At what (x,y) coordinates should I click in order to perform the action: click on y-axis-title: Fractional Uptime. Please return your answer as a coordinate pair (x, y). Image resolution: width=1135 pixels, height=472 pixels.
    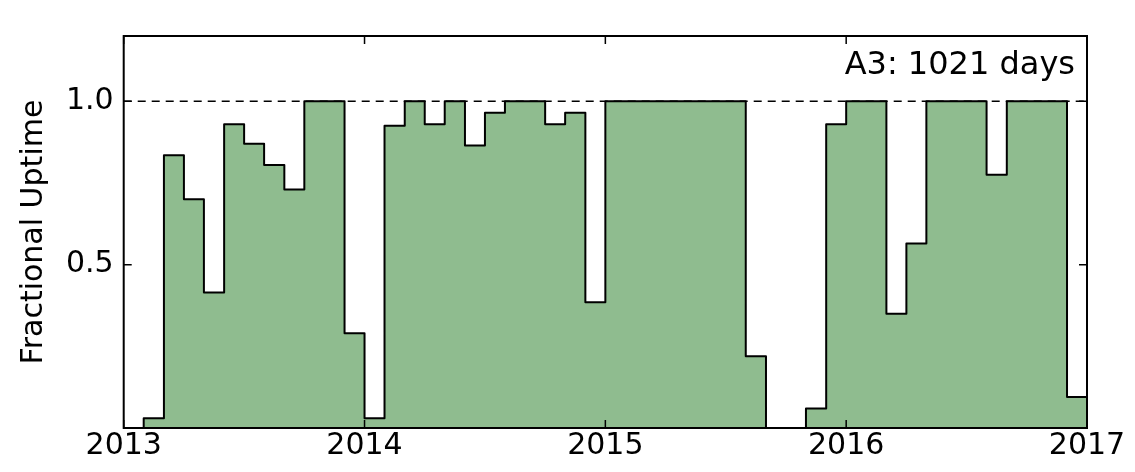
    Looking at the image, I should click on (31, 232).